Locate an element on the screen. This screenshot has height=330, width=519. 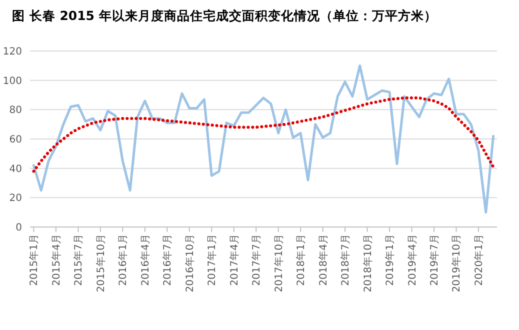
x-tick-label: 2018年1月 is located at coordinates (301, 260).